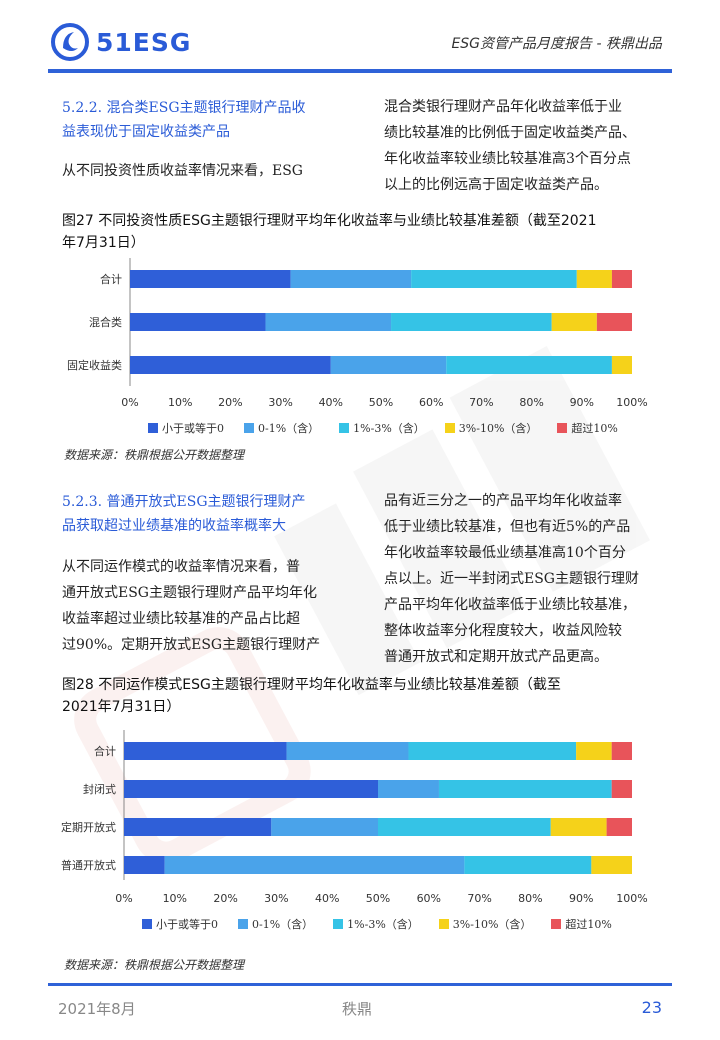 The height and width of the screenshot is (1040, 720). What do you see at coordinates (154, 455) in the screenshot?
I see `figure-27-source: 数据来源：秩鼎根据公开数据整理` at bounding box center [154, 455].